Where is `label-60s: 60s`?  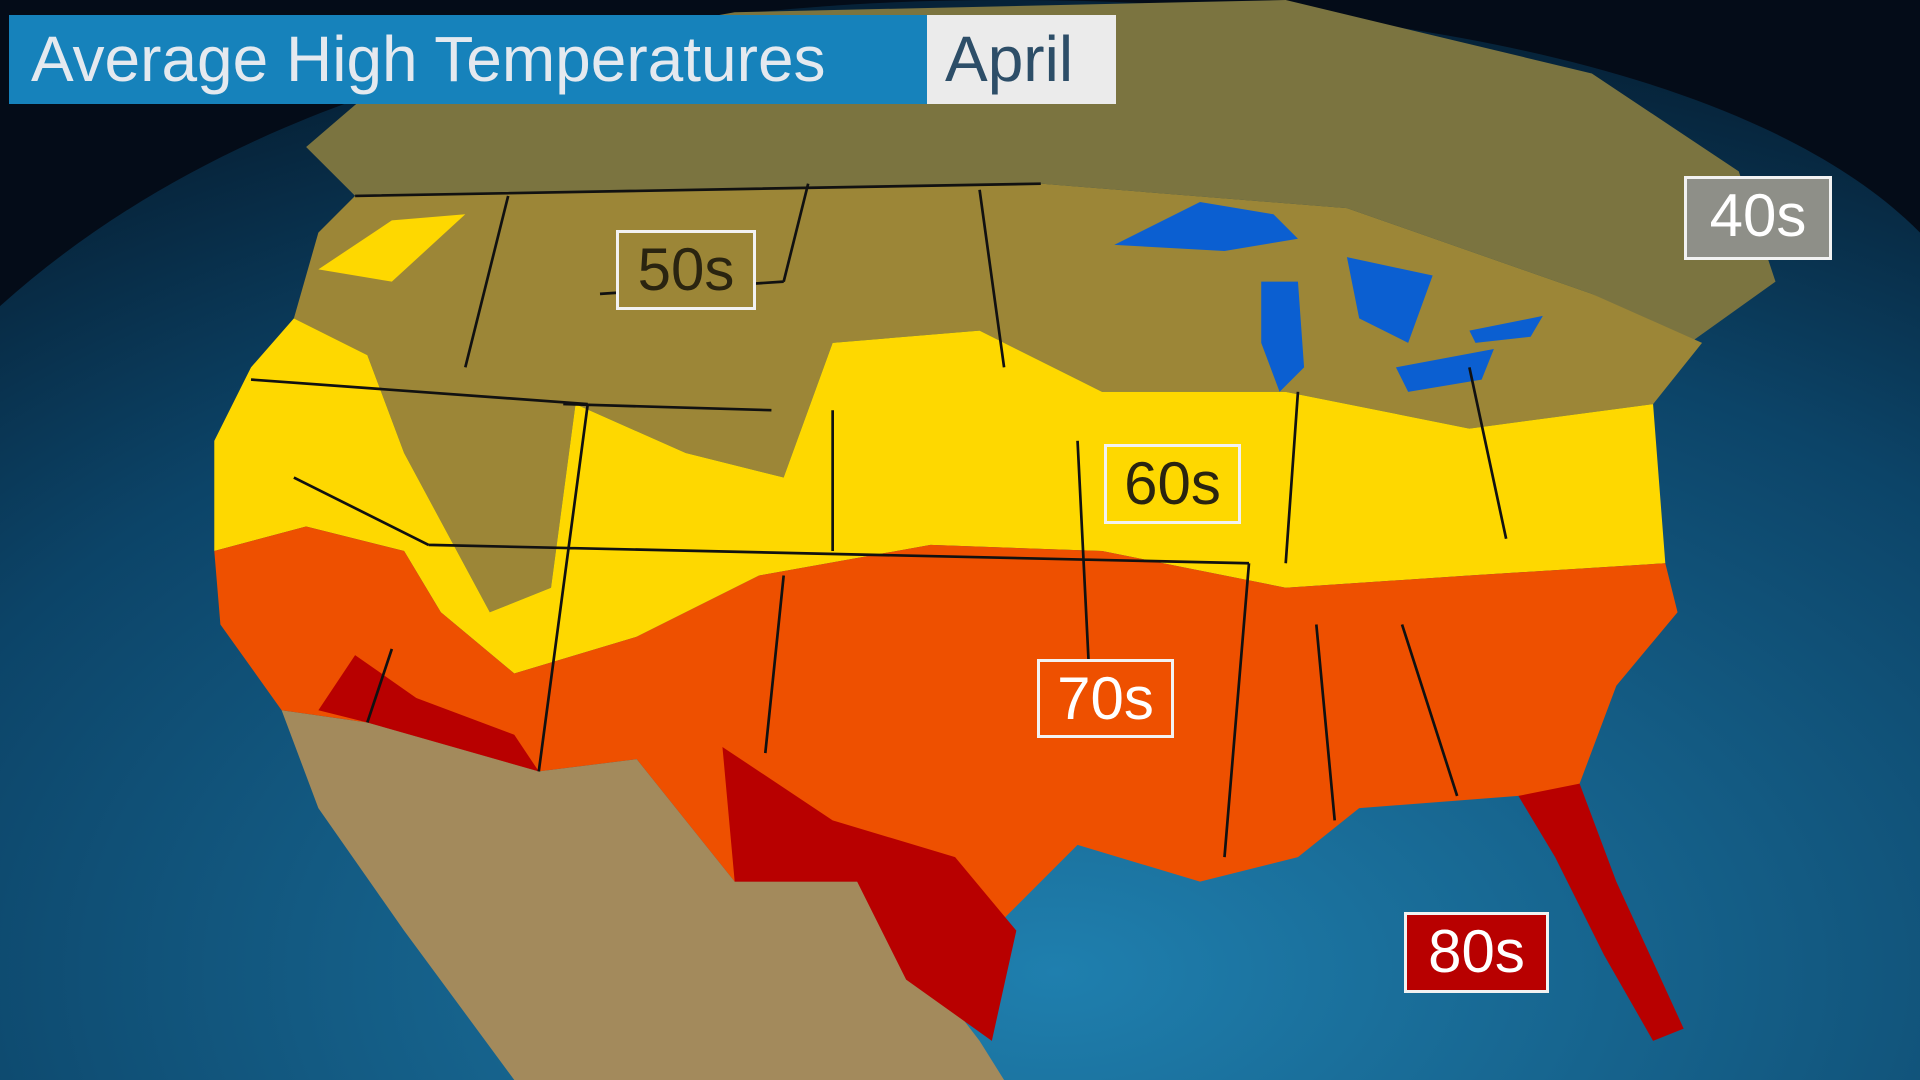 label-60s: 60s is located at coordinates (1172, 484).